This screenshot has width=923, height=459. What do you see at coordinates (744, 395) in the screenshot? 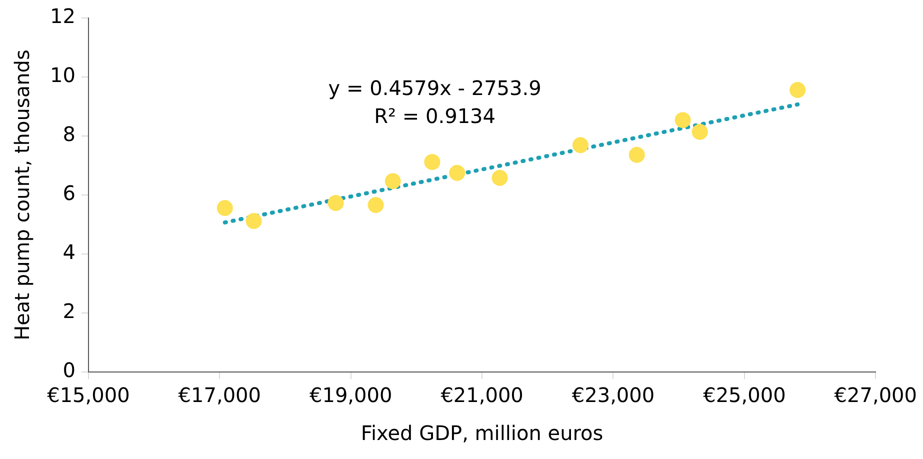
I see `x-tick-label: €25,000` at bounding box center [744, 395].